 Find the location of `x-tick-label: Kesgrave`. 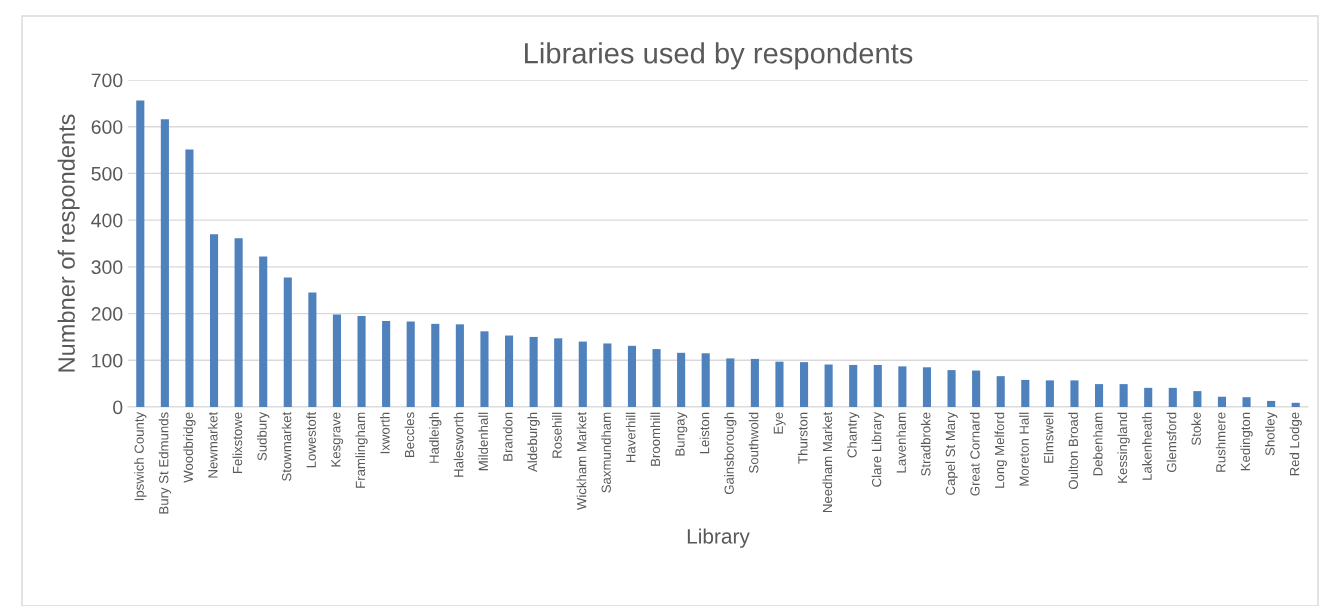

x-tick-label: Kesgrave is located at coordinates (337, 439).